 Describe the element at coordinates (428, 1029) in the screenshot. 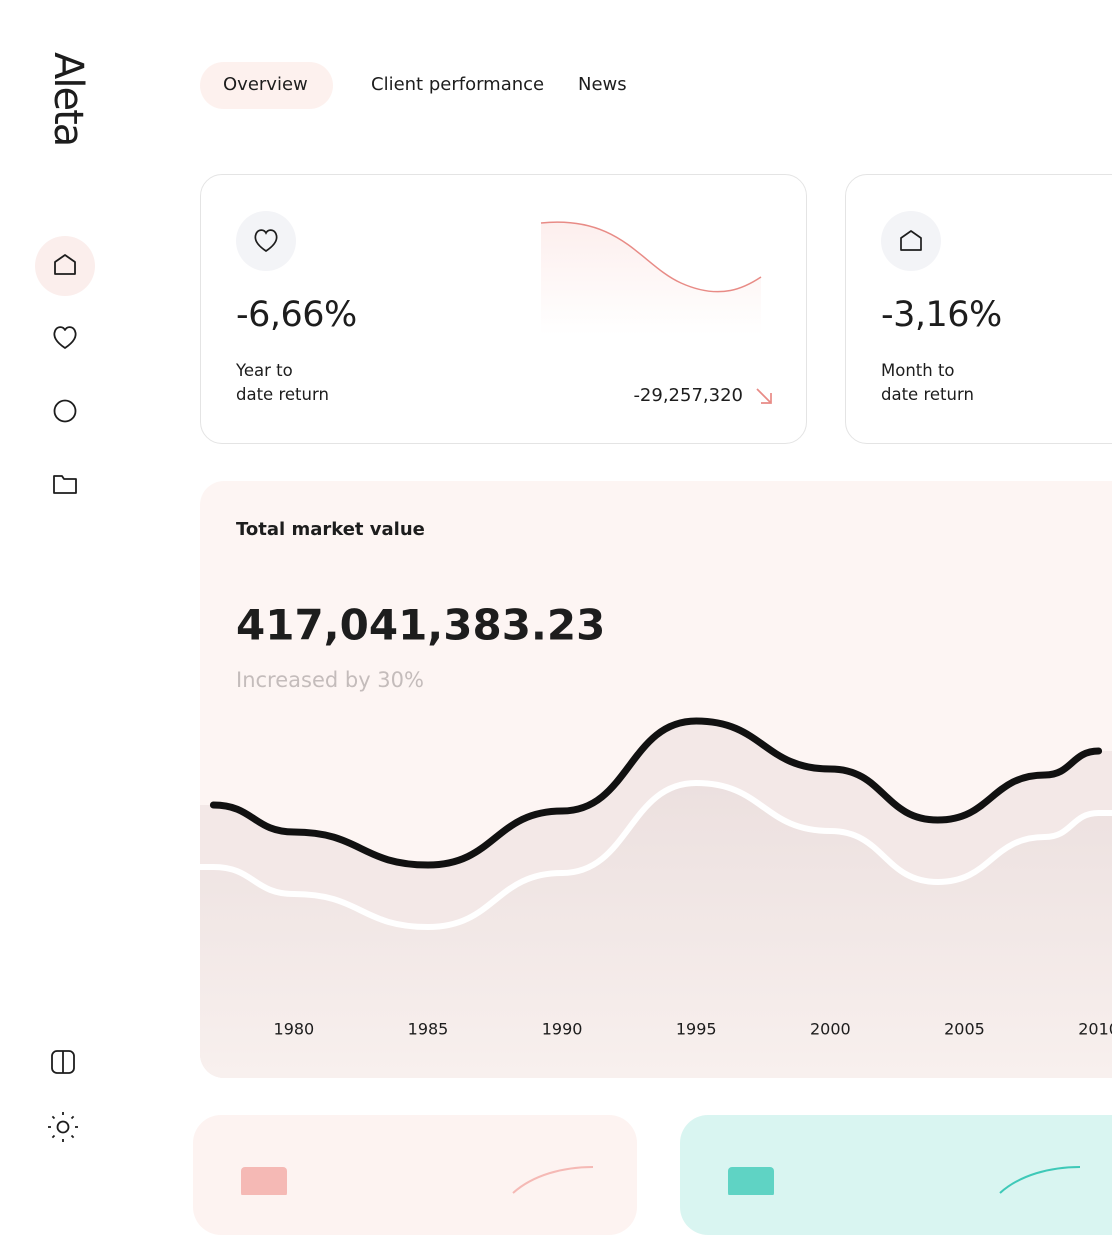

I see `x-tick-label: 1985` at that location.